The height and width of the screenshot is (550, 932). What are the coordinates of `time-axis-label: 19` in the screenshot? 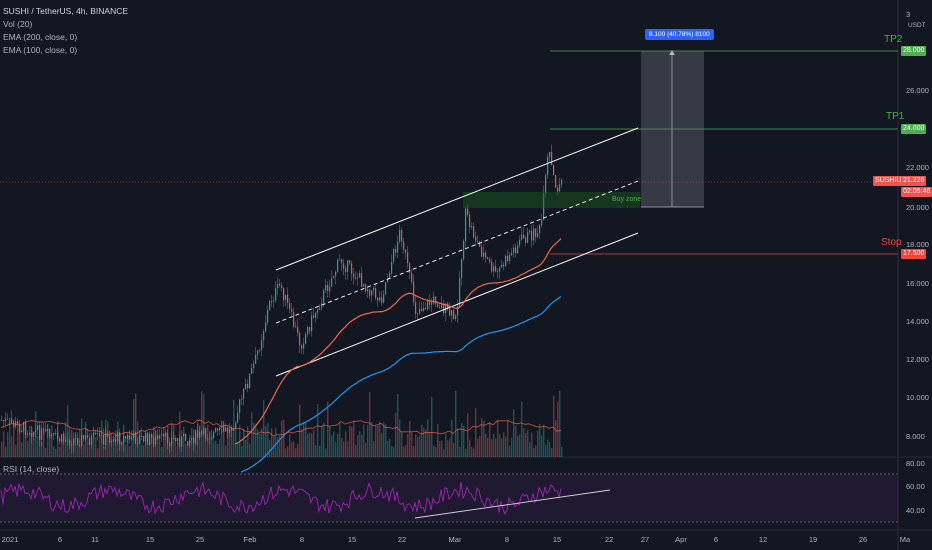 It's located at (813, 539).